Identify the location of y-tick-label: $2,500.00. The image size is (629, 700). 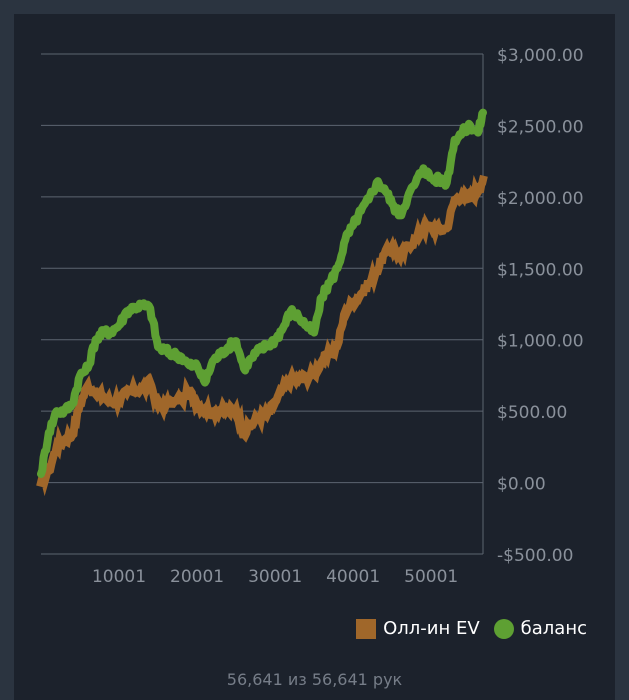
(540, 127).